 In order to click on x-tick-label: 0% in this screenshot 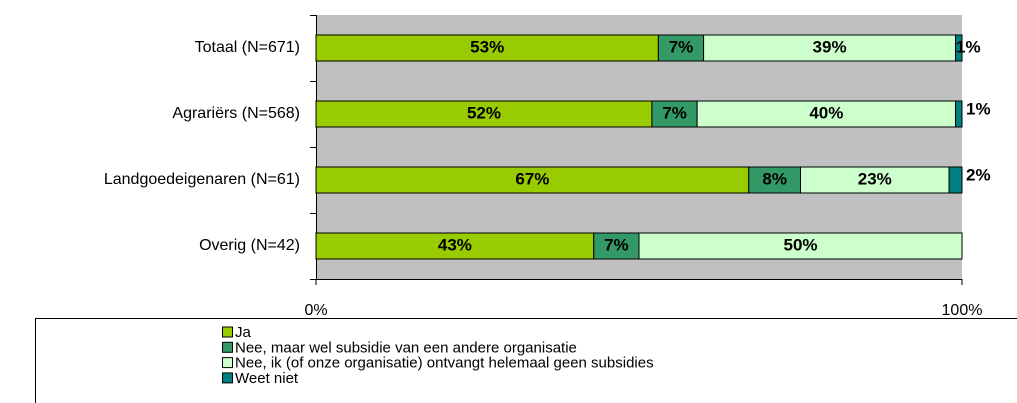, I will do `click(315, 310)`.